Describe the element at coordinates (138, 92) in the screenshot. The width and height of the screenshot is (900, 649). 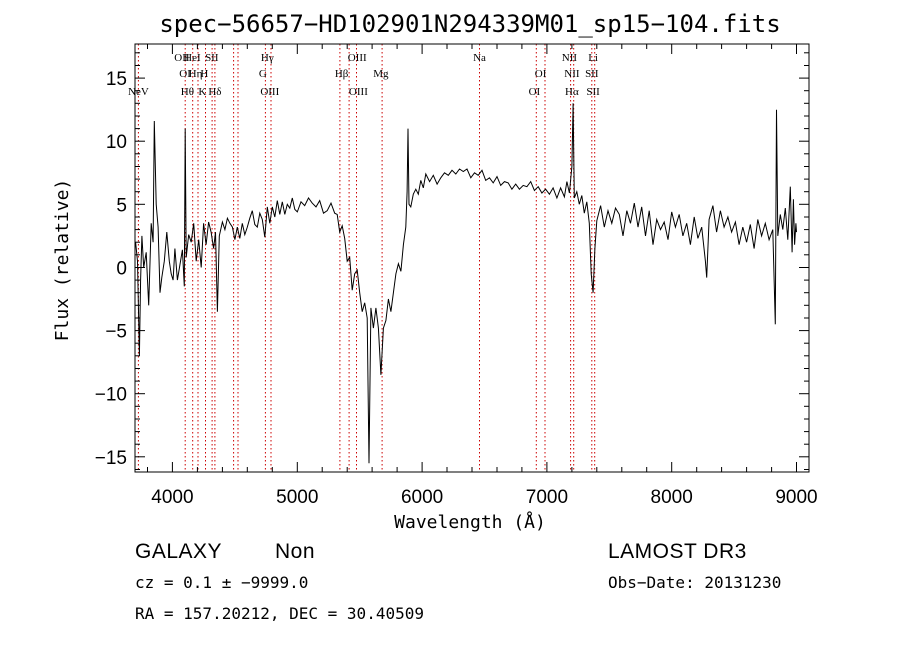
I see `line-label: NeV` at that location.